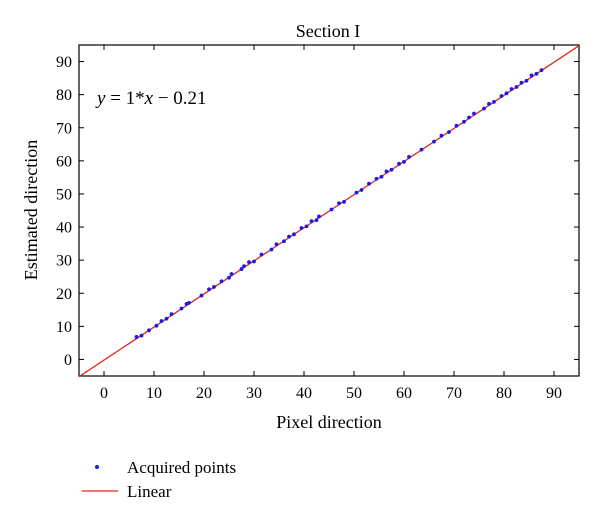 The height and width of the screenshot is (523, 600). What do you see at coordinates (64, 95) in the screenshot?
I see `y-tick-label: 80` at bounding box center [64, 95].